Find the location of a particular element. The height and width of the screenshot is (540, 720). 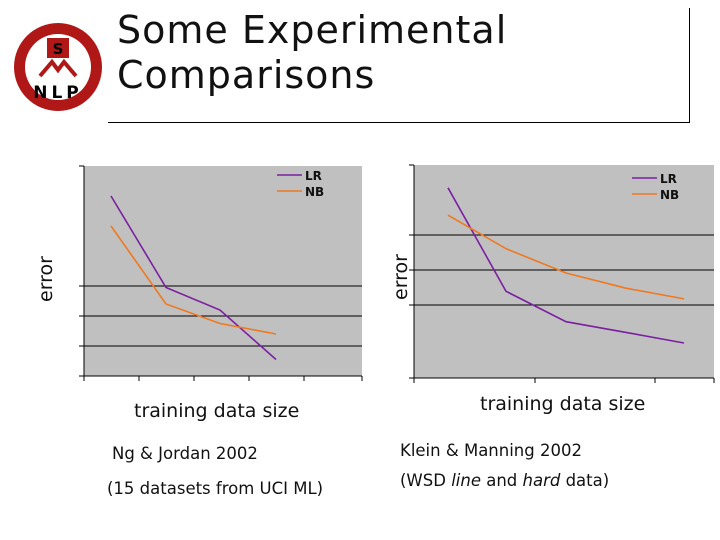

logo-mountain is located at coordinates (58, 68).